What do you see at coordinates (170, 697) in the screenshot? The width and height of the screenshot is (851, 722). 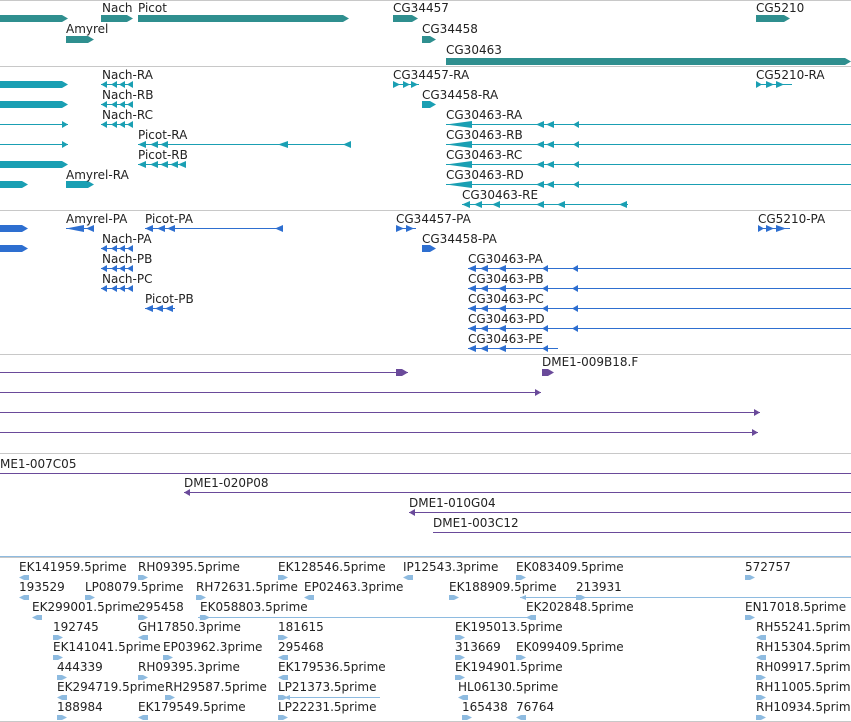 I see `est-rh29587-5prime-glyph` at bounding box center [170, 697].